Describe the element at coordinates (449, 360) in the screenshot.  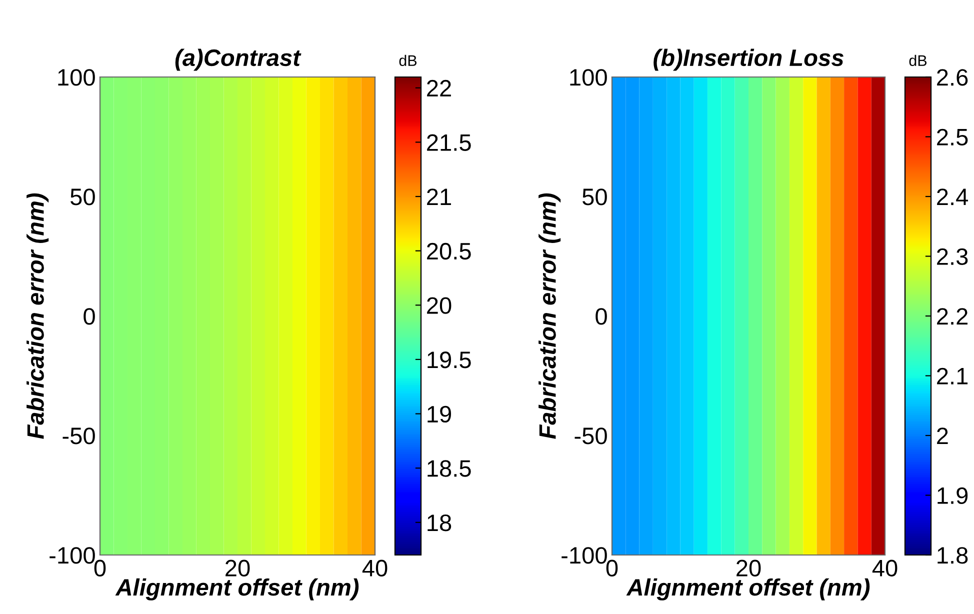
I see `color-bar-label: 19.5` at that location.